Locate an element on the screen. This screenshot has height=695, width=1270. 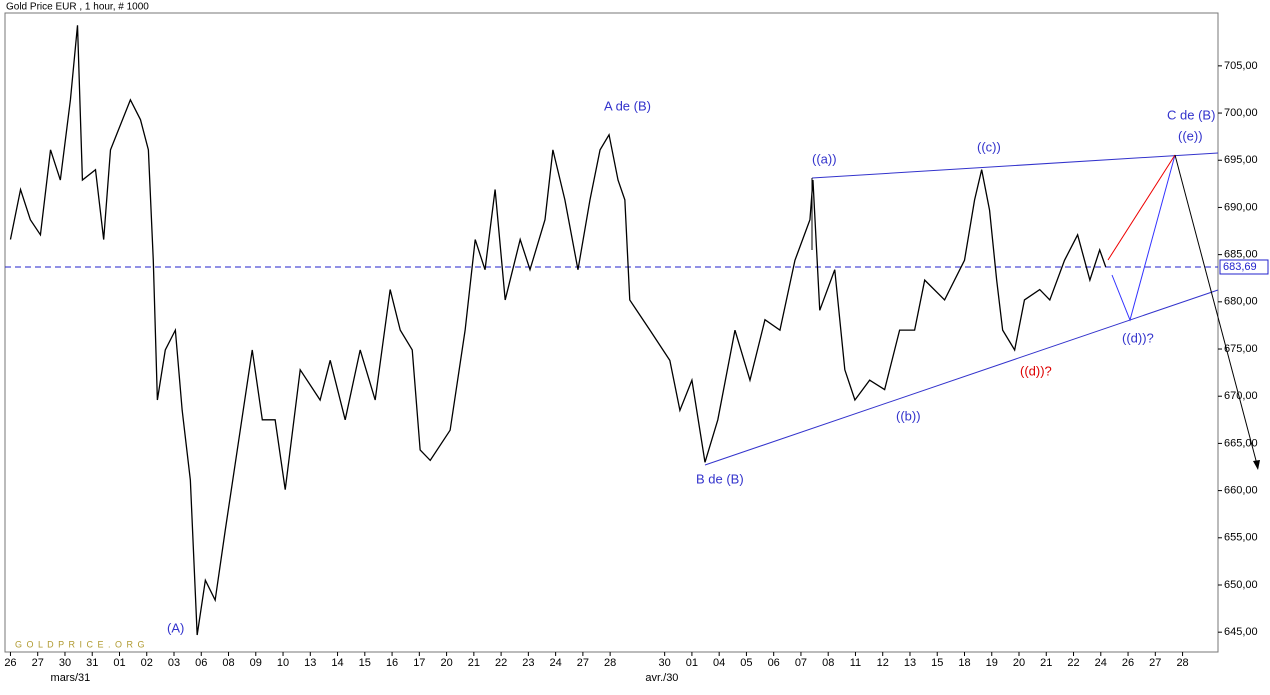
y-tick-label: 700,00 is located at coordinates (1241, 113).